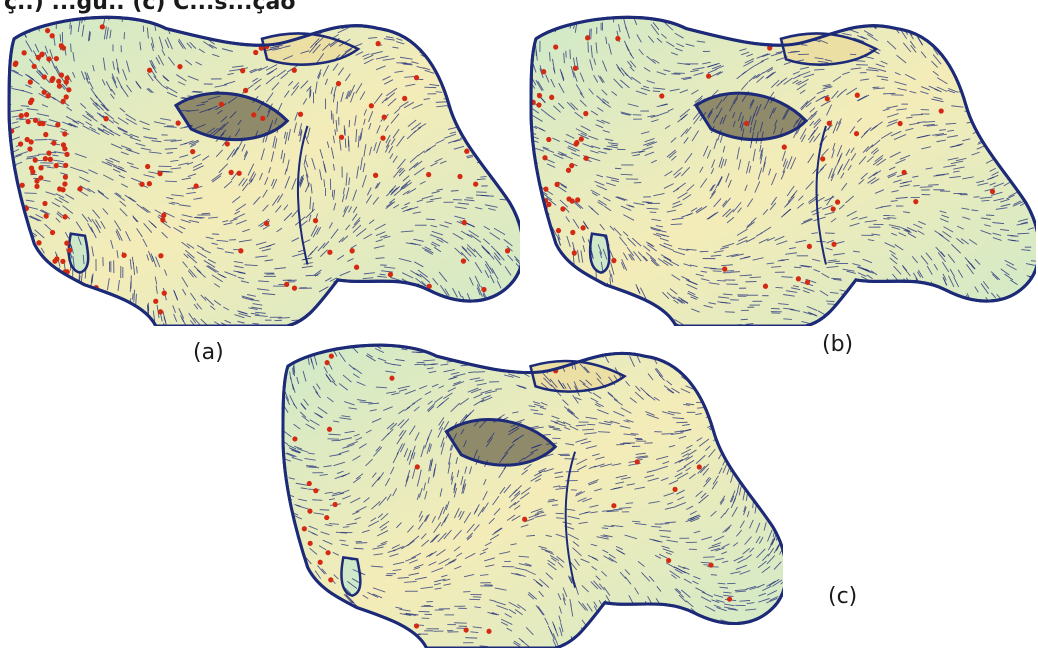  I want to click on panel-b-label: (b), so click(837, 344).